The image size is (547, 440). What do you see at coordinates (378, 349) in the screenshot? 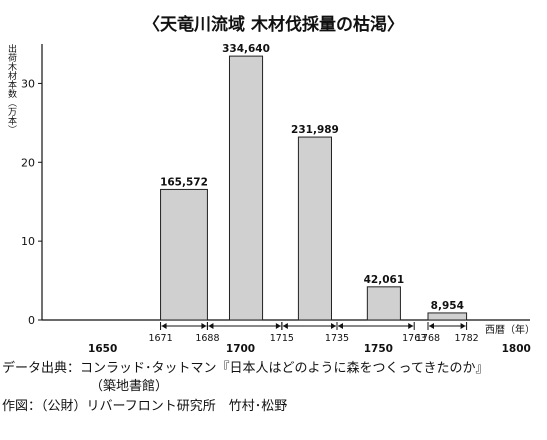
I see `x-tick-label: 1750` at bounding box center [378, 349].